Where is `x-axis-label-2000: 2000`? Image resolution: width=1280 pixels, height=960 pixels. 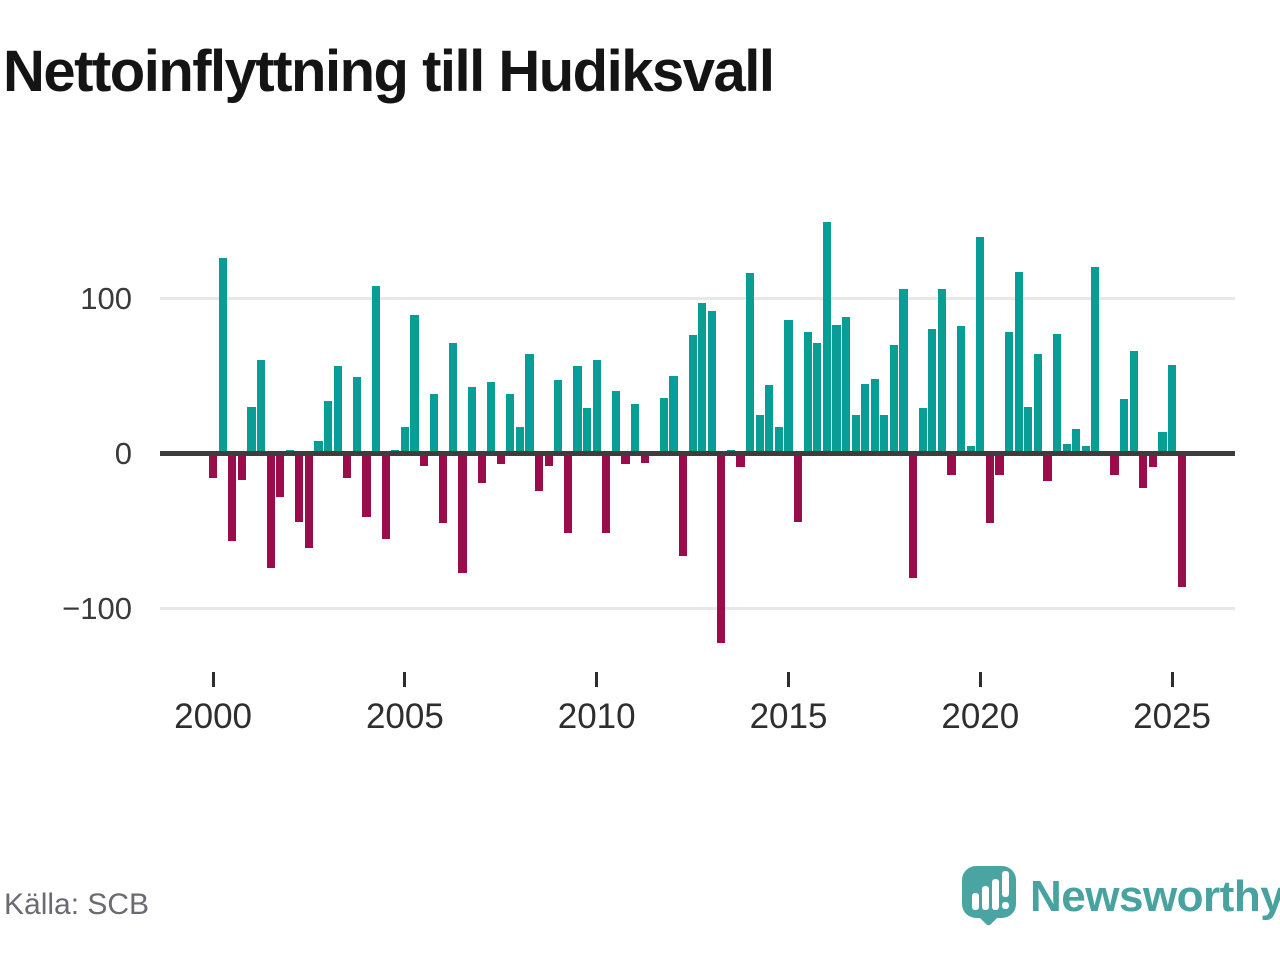
x-axis-label-2000: 2000 is located at coordinates (213, 716).